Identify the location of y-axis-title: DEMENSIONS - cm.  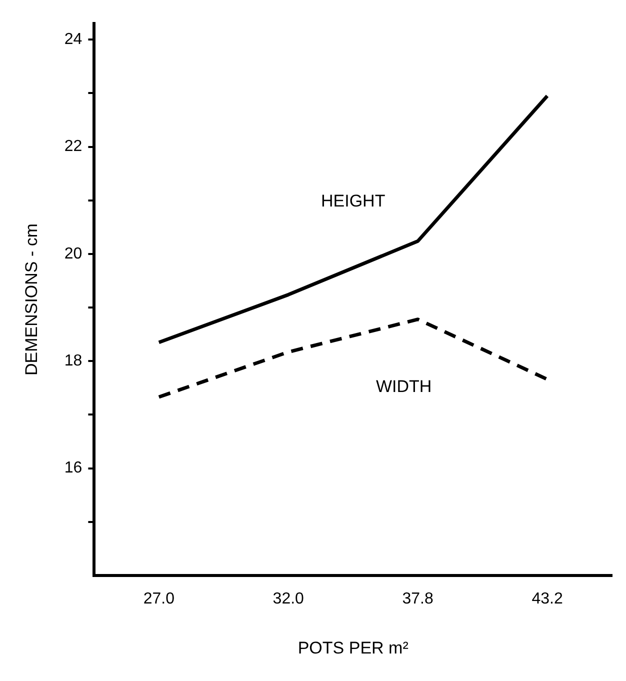
(31, 299).